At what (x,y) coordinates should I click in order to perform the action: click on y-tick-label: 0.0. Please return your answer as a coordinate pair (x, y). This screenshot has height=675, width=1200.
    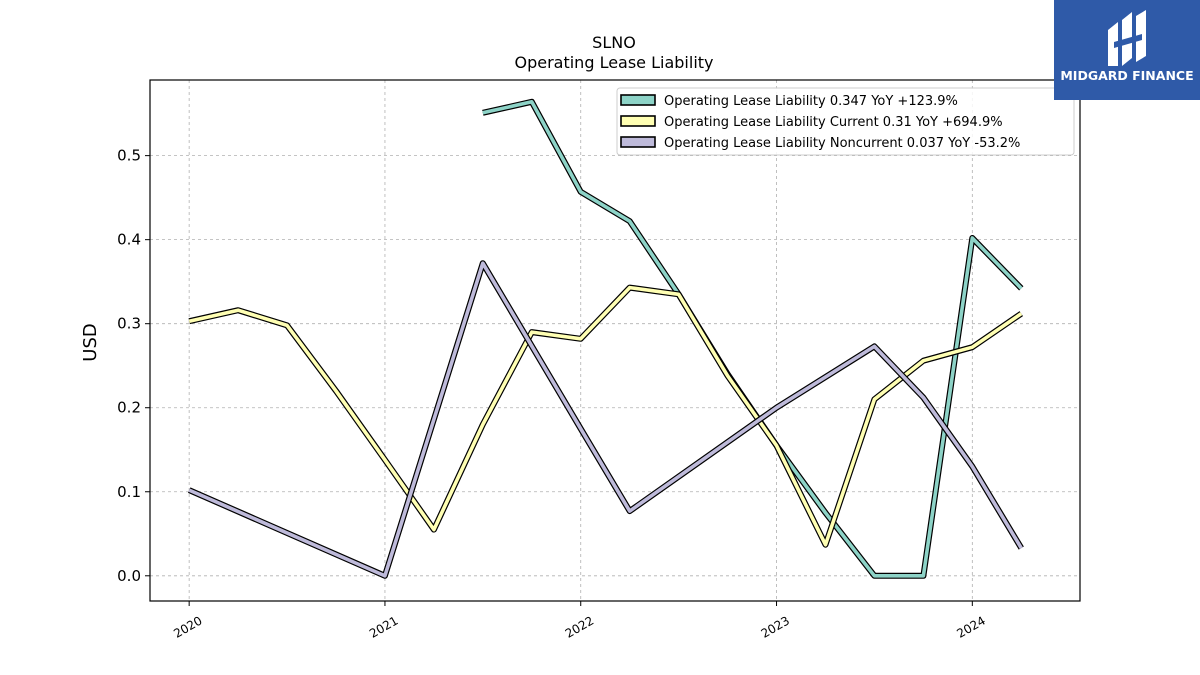
    Looking at the image, I should click on (129, 576).